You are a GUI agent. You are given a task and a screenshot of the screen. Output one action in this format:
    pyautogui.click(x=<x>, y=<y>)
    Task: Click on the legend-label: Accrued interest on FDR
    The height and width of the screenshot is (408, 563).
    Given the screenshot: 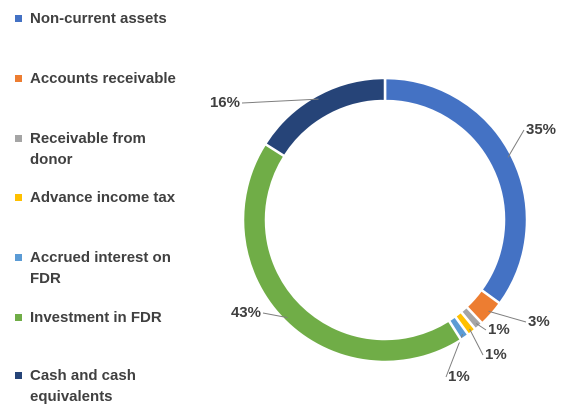 What is the action you would take?
    pyautogui.click(x=100, y=268)
    